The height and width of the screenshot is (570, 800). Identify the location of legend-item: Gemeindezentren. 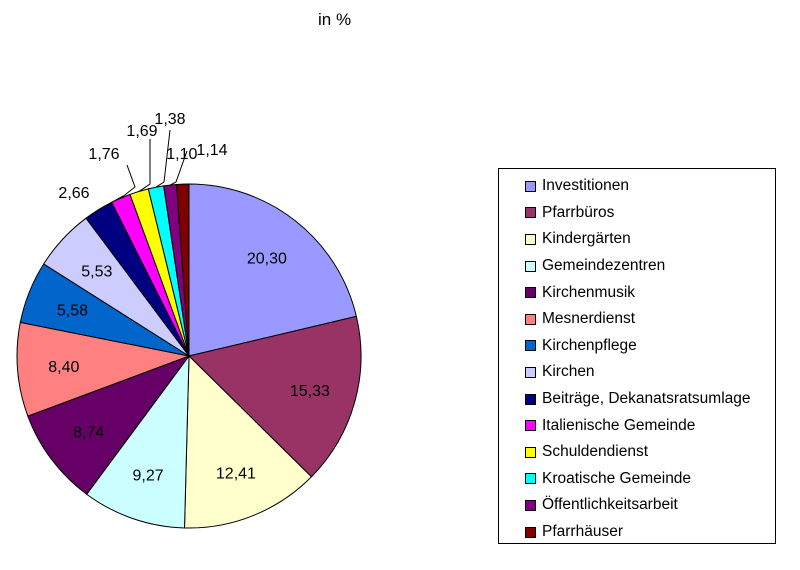
(650, 266).